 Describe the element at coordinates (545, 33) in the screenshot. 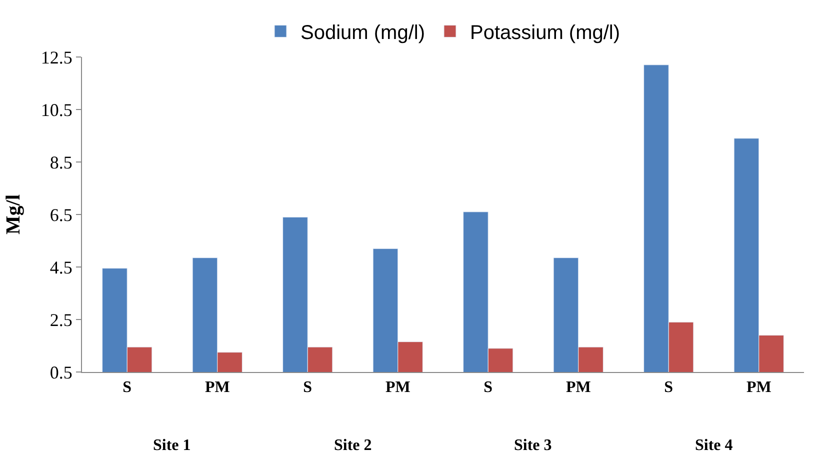

I see `legend-label: Potassium (mg/l)` at that location.